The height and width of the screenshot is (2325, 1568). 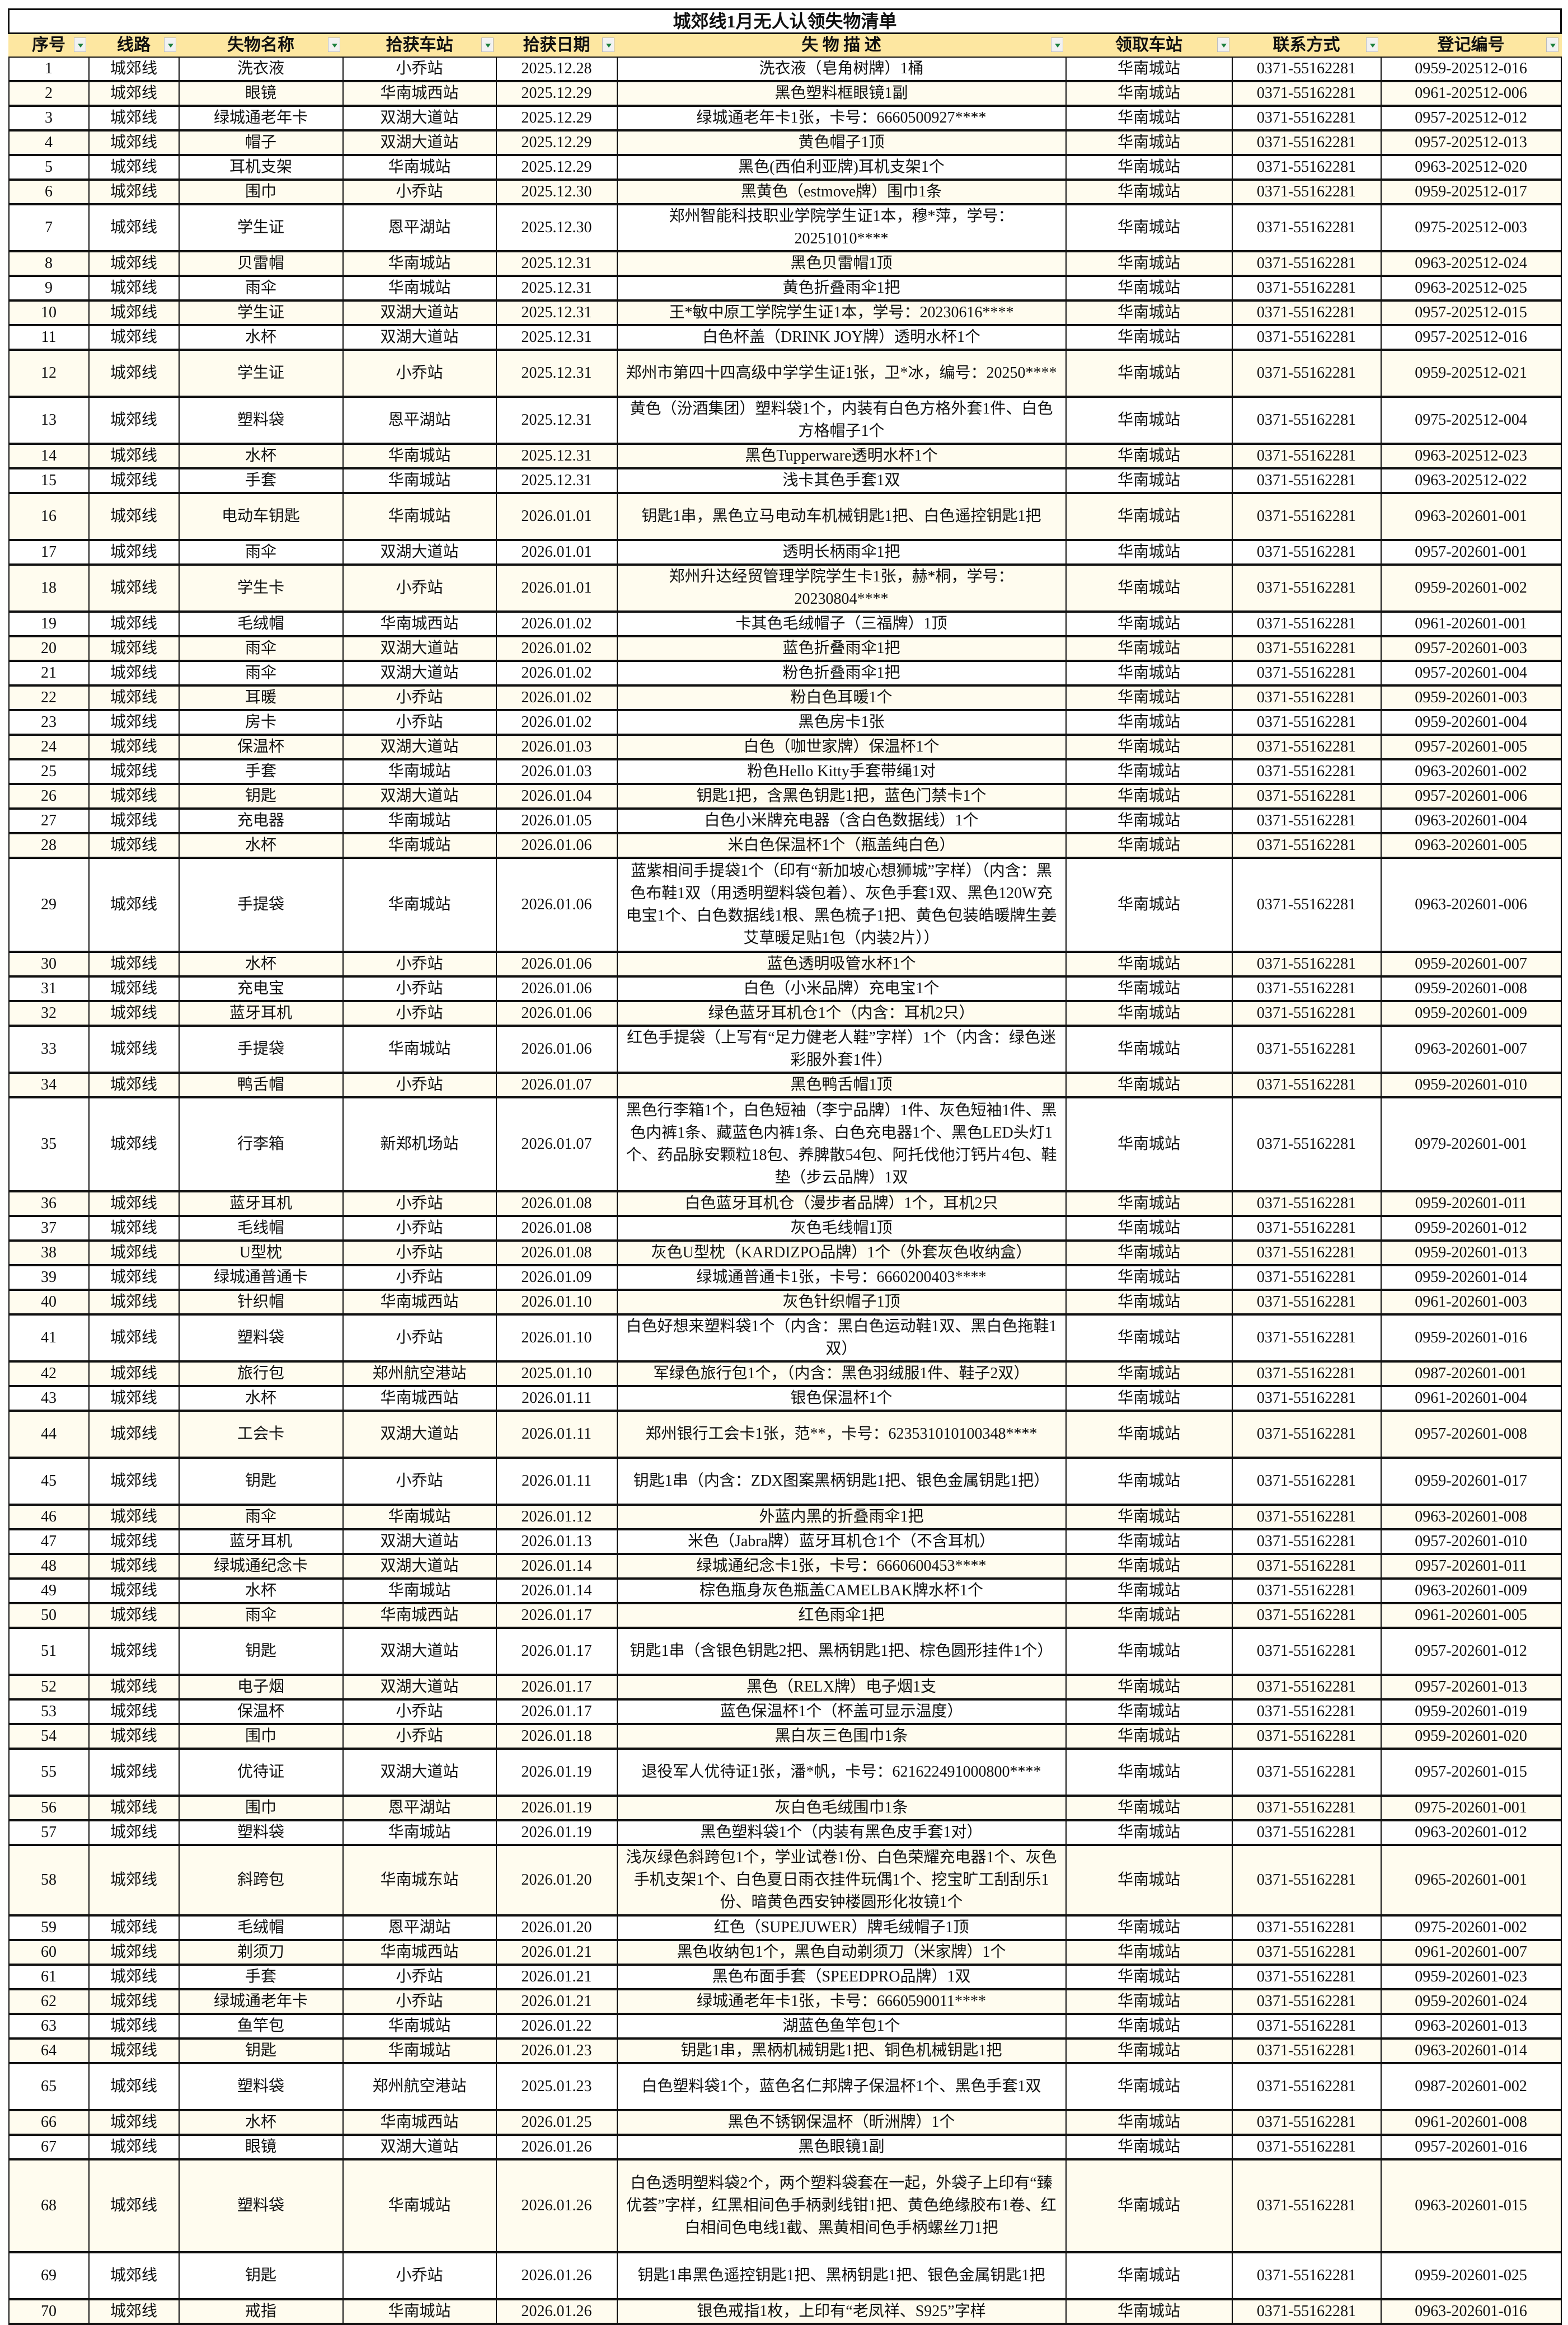 I want to click on cell-seq: 40, so click(x=49, y=1302).